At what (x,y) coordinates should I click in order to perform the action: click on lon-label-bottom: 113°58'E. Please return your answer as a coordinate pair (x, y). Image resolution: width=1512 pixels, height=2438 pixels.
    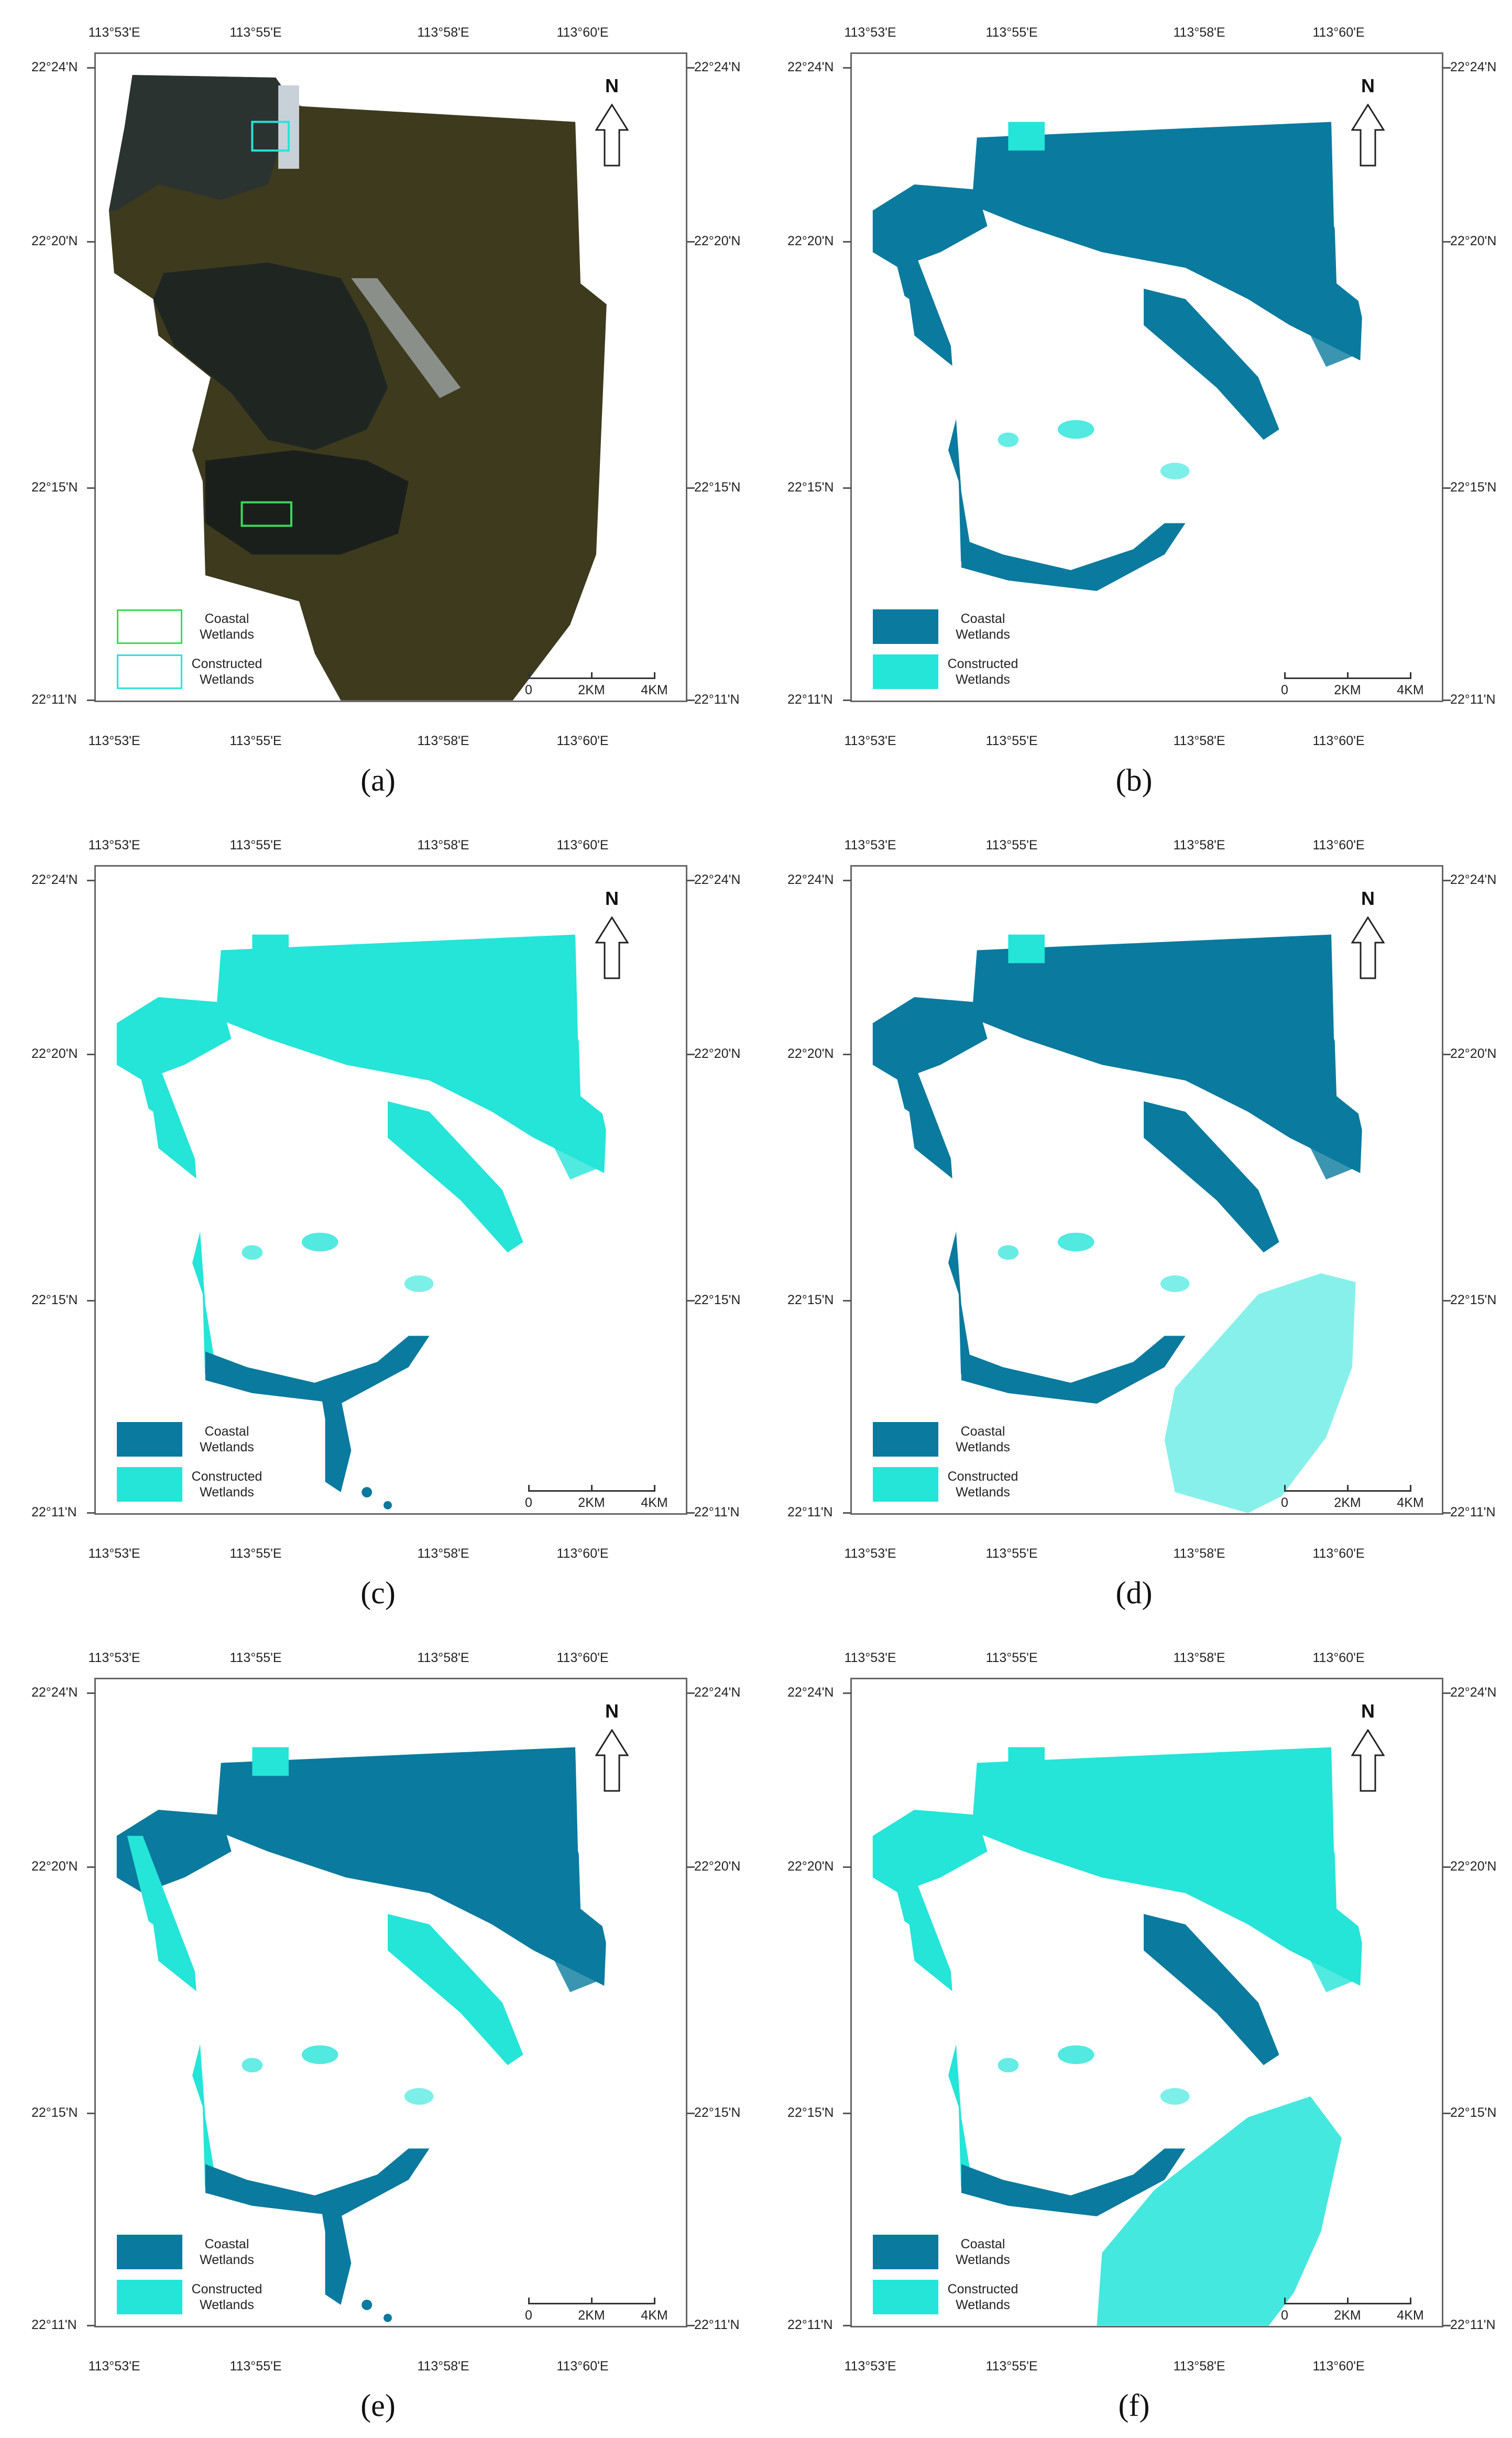
    Looking at the image, I should click on (1199, 741).